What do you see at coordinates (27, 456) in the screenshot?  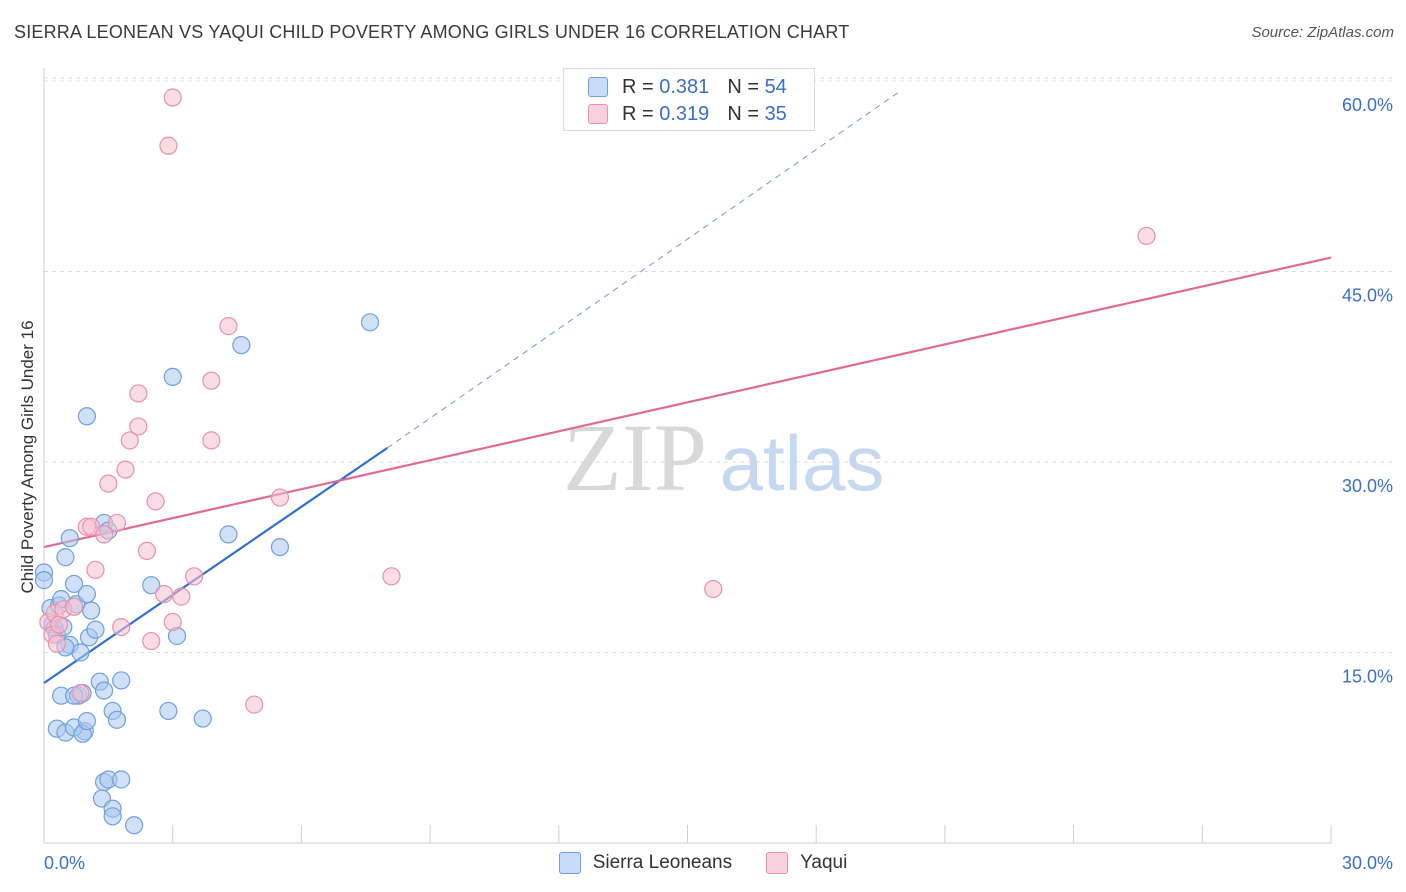 I see `y-axis-label: Child Poverty Among Girls Under 16` at bounding box center [27, 456].